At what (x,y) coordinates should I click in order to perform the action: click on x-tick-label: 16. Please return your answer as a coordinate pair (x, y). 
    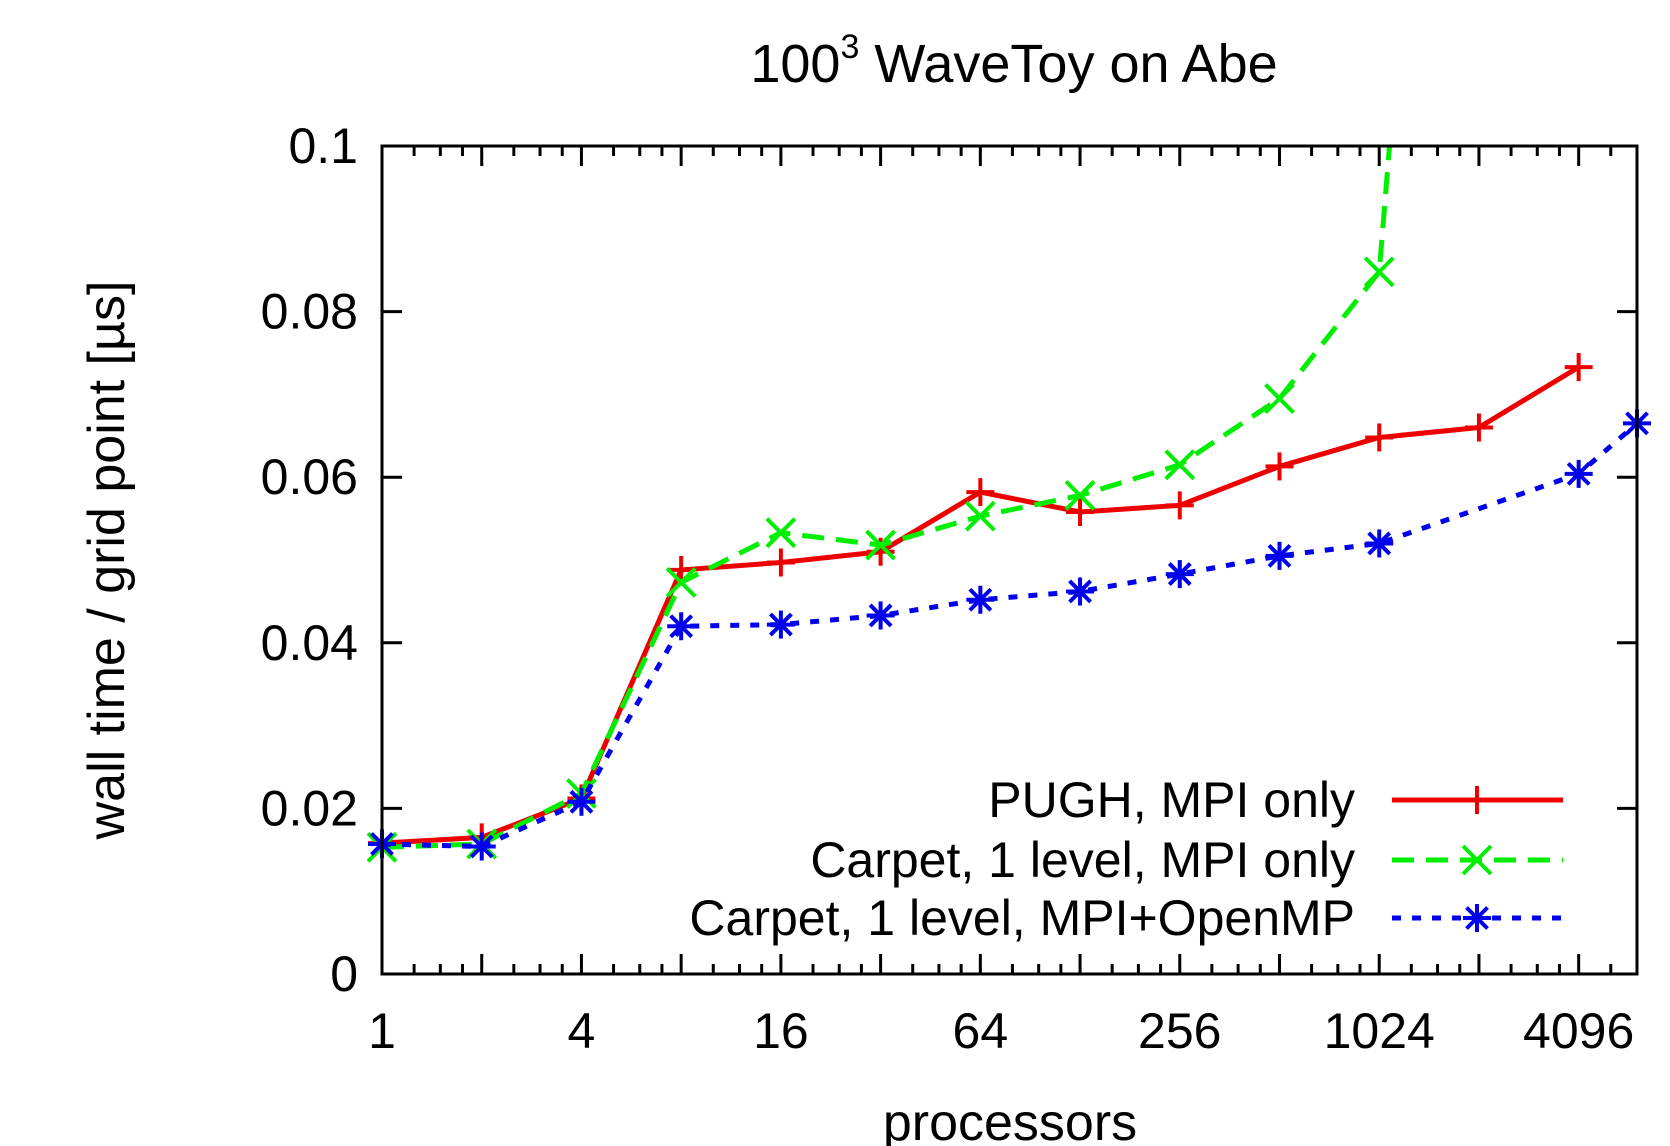
    Looking at the image, I should click on (781, 1031).